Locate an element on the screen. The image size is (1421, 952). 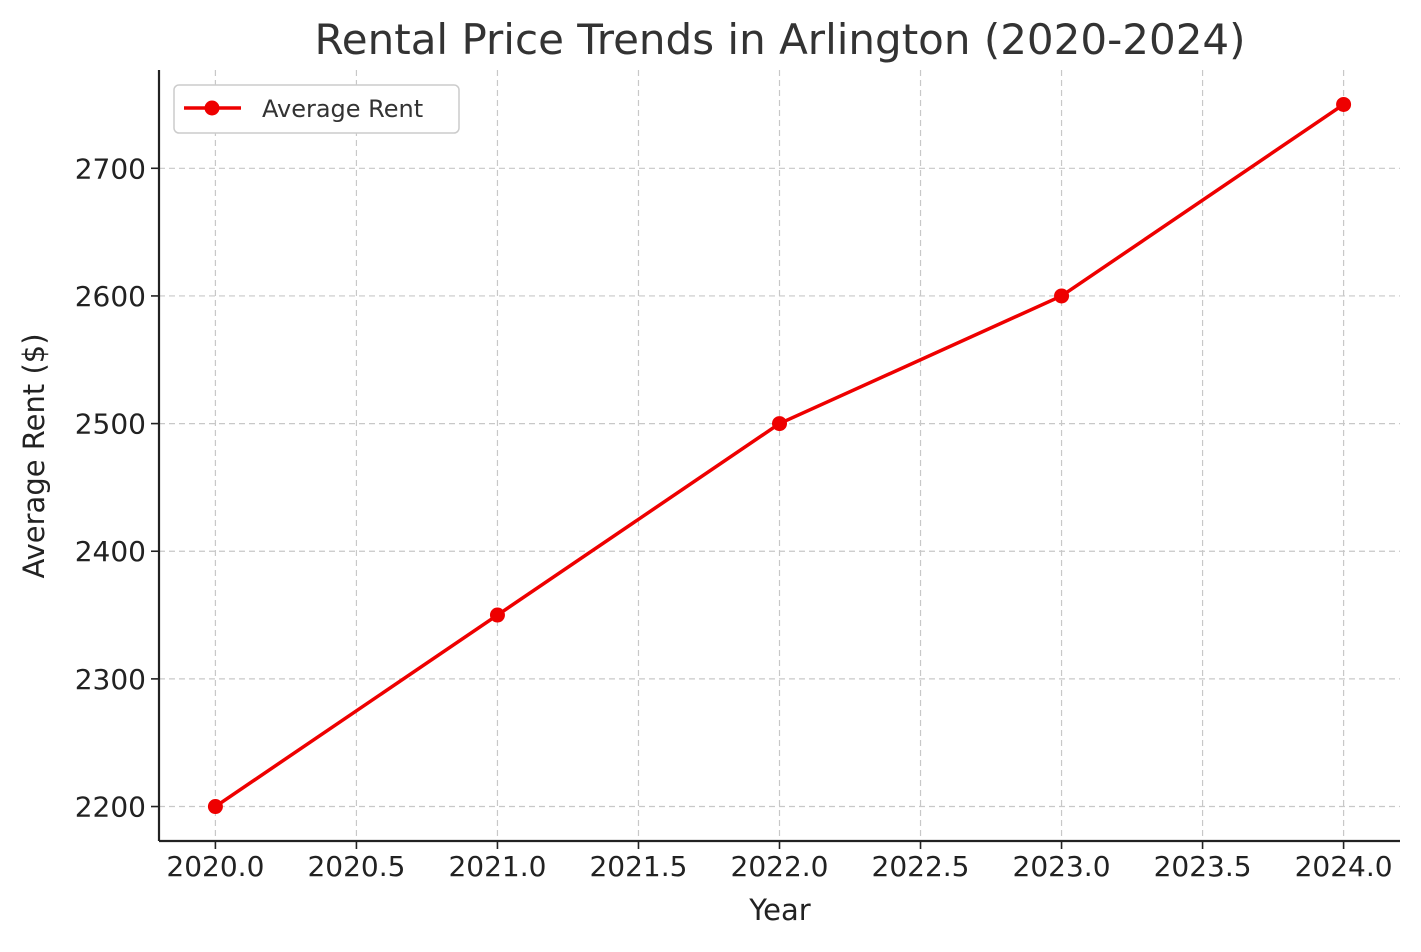
legend-label: Average Rent is located at coordinates (342, 109).